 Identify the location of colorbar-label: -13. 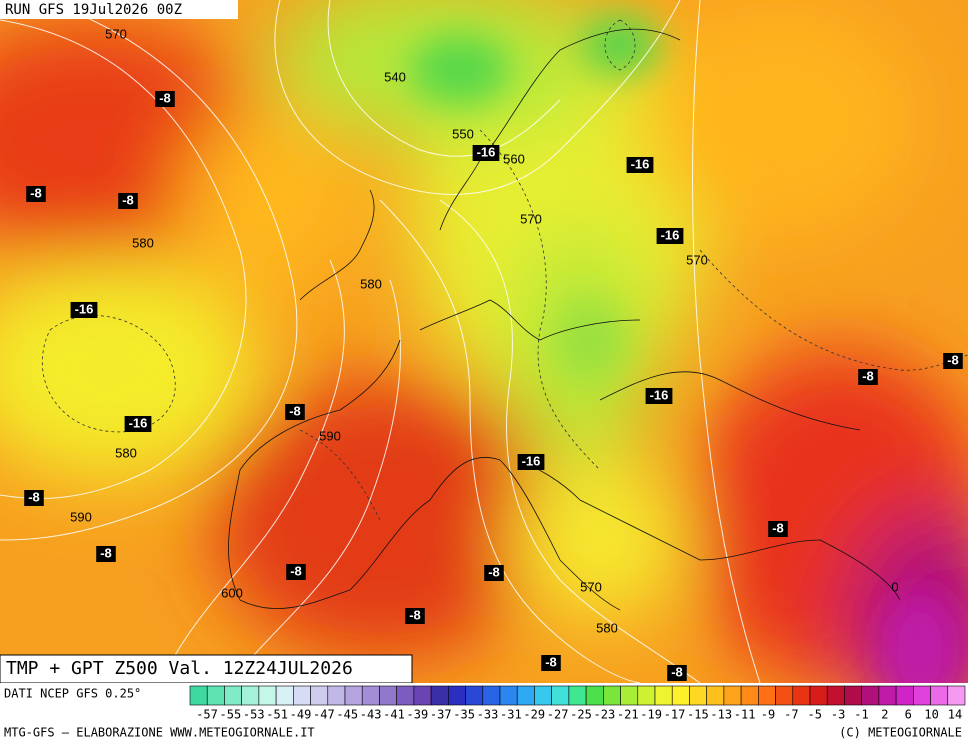
(721, 715).